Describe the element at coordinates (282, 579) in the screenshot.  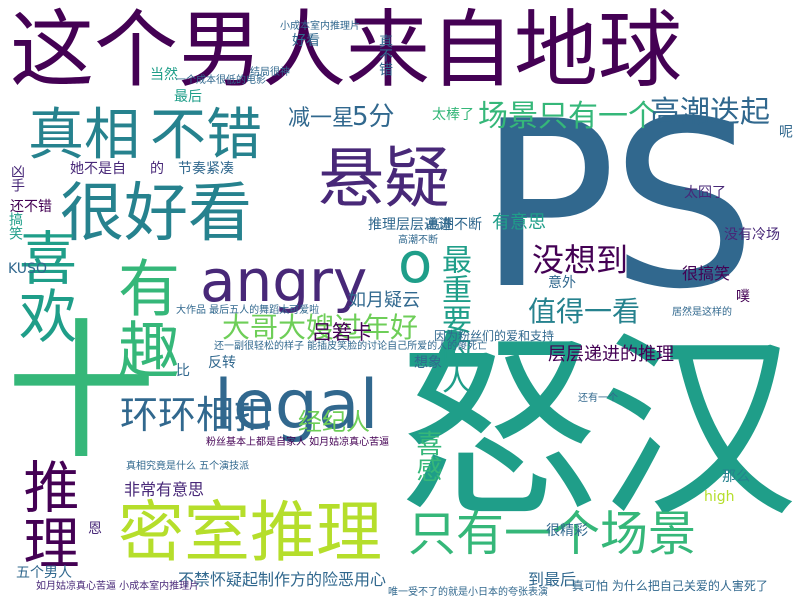
I see `word: 不禁怀疑起制作方的险恶用心` at that location.